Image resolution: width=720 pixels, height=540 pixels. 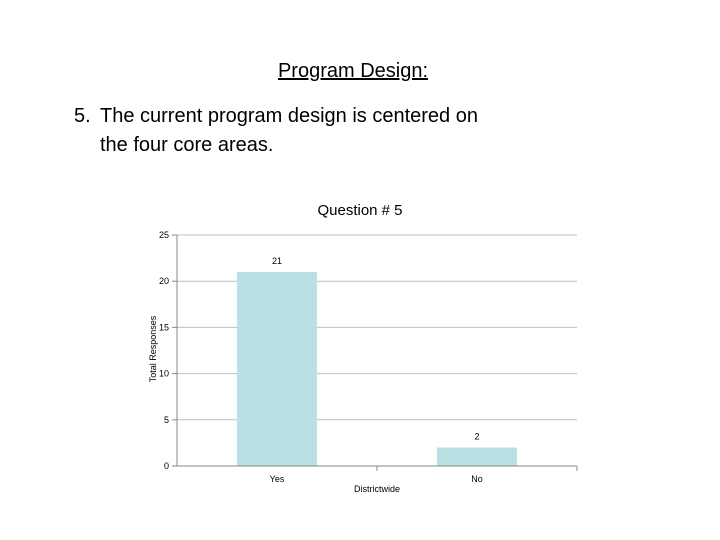 I want to click on y-tick-label: 5, so click(x=166, y=420).